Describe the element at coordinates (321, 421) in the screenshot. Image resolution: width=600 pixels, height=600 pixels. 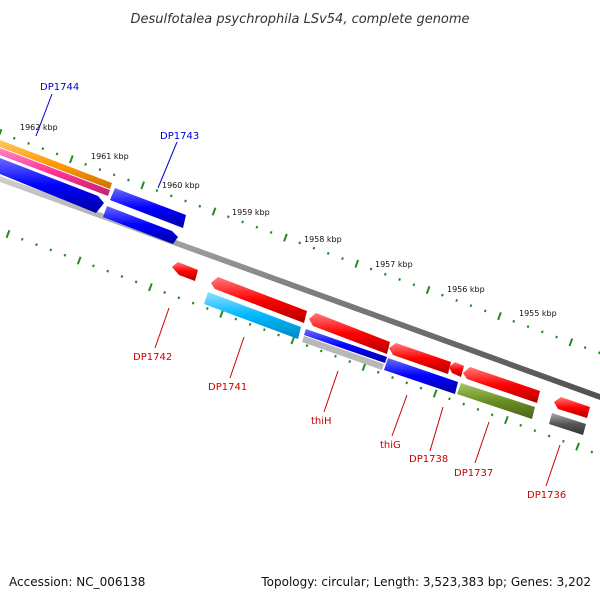
I see `gene-label-thiH: thiH` at that location.